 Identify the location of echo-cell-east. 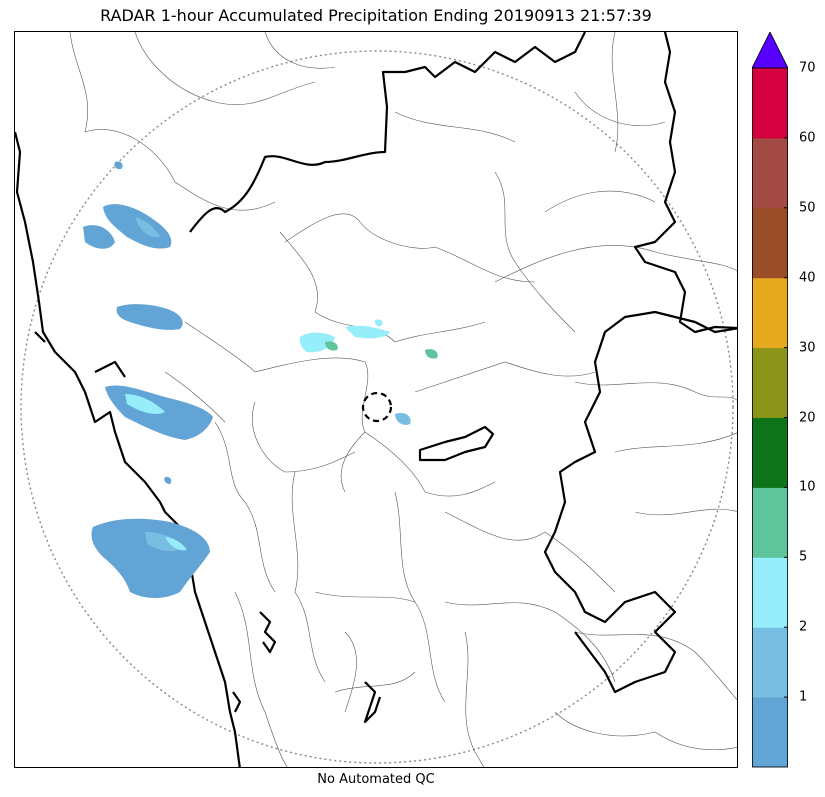
(431, 354).